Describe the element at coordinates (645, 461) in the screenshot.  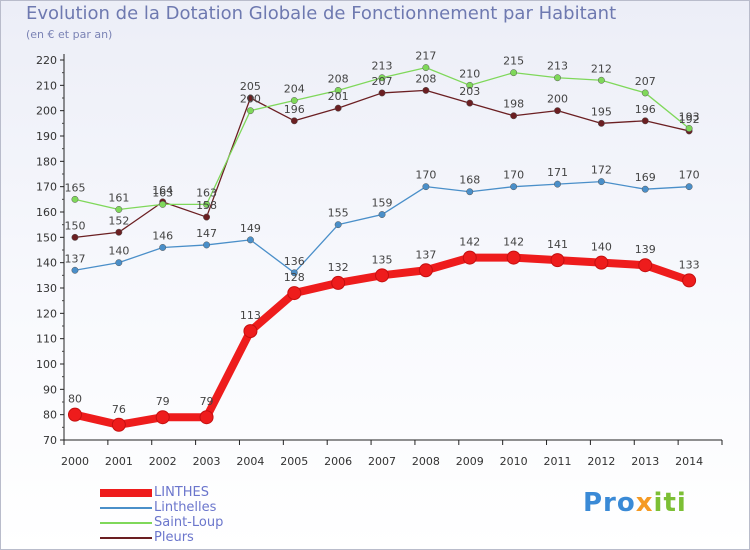
I see `x-tick-label: 2013` at that location.